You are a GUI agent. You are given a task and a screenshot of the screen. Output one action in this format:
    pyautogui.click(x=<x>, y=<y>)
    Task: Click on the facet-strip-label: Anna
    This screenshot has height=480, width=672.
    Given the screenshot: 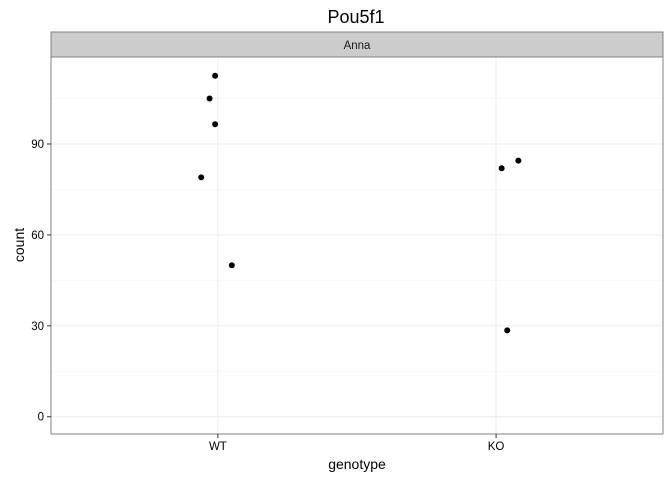 What is the action you would take?
    pyautogui.click(x=357, y=46)
    